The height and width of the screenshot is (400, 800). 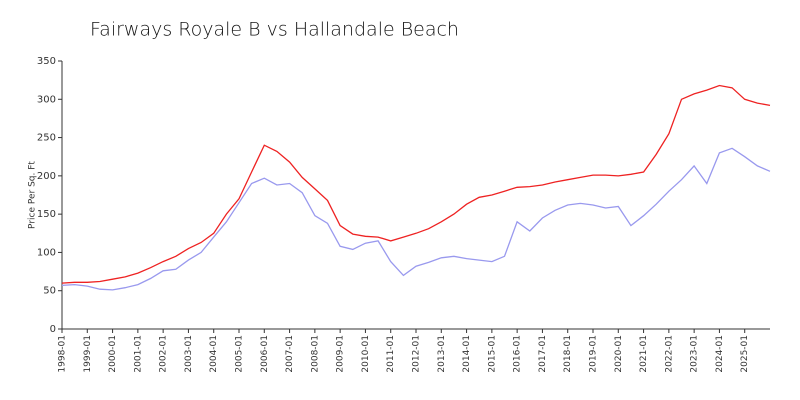 I want to click on x-tick-label: 2020-01, so click(x=619, y=354).